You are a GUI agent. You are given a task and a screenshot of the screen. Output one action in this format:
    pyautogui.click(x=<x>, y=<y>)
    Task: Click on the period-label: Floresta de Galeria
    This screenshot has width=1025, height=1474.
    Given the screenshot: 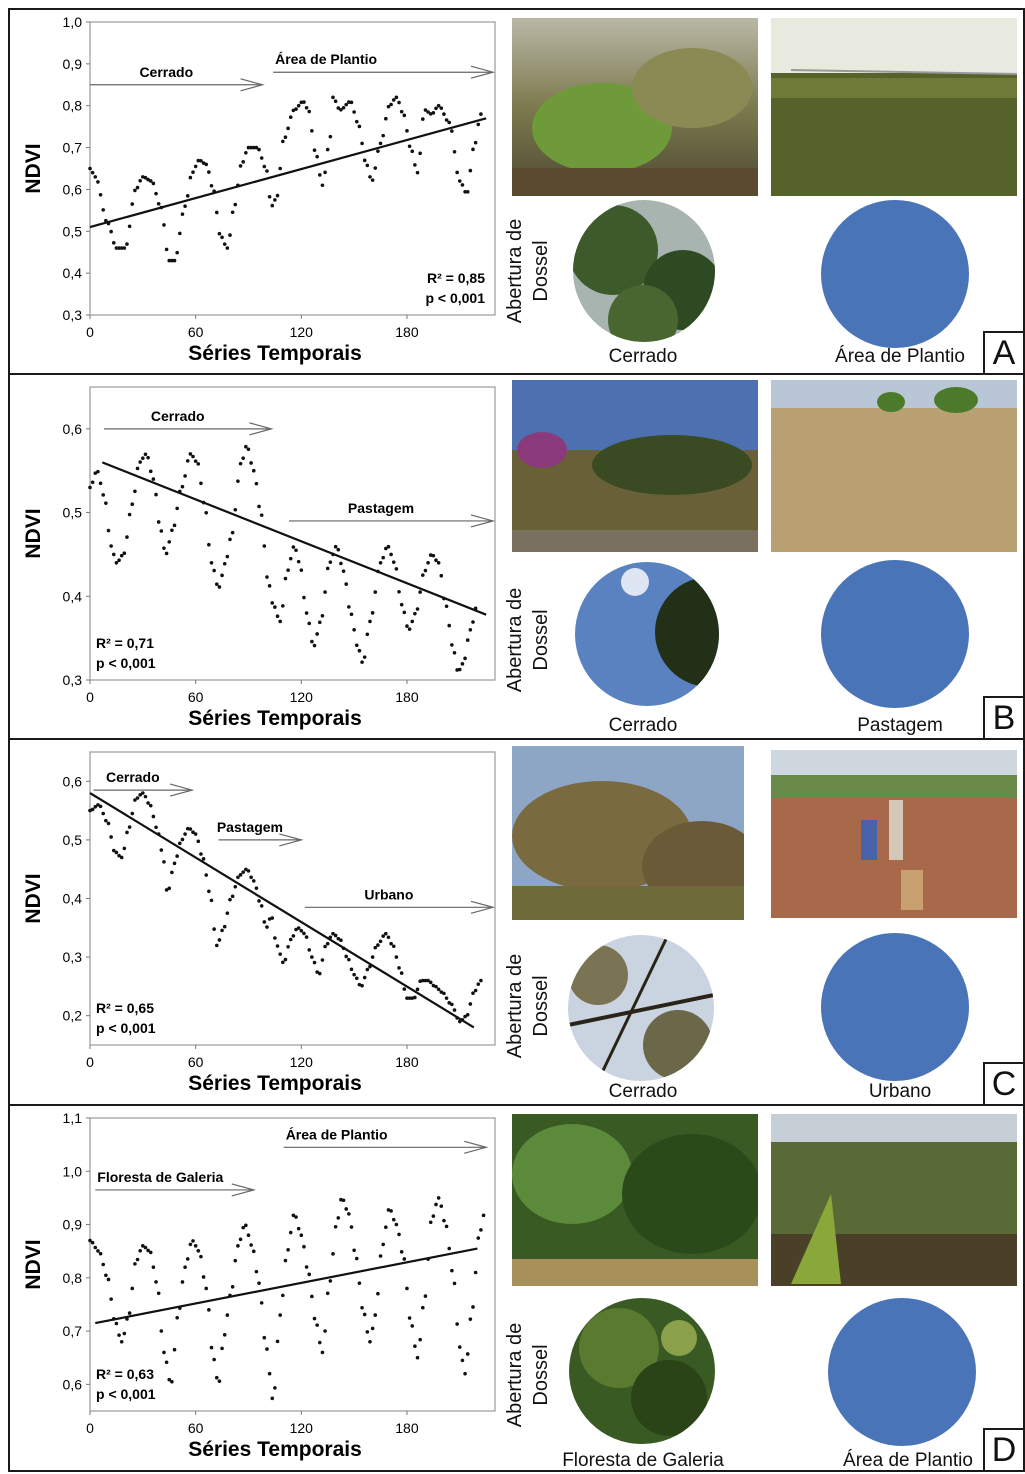 What is the action you would take?
    pyautogui.click(x=160, y=1177)
    